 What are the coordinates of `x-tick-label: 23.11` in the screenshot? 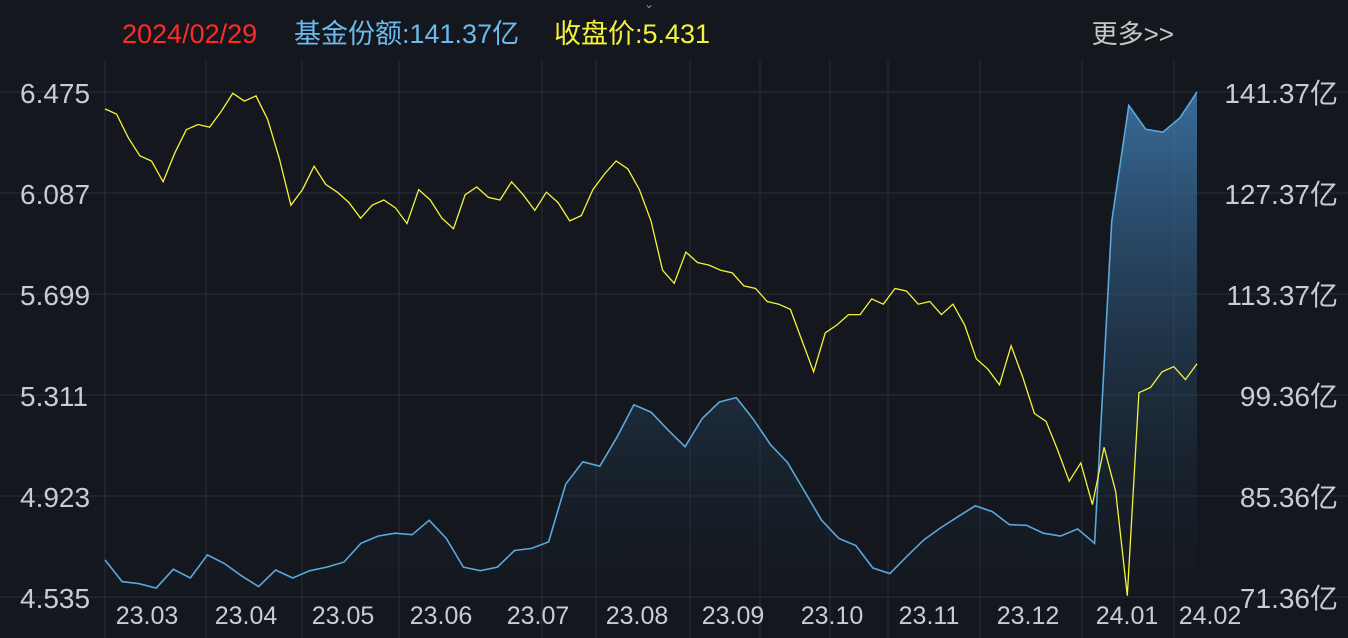 It's located at (929, 616).